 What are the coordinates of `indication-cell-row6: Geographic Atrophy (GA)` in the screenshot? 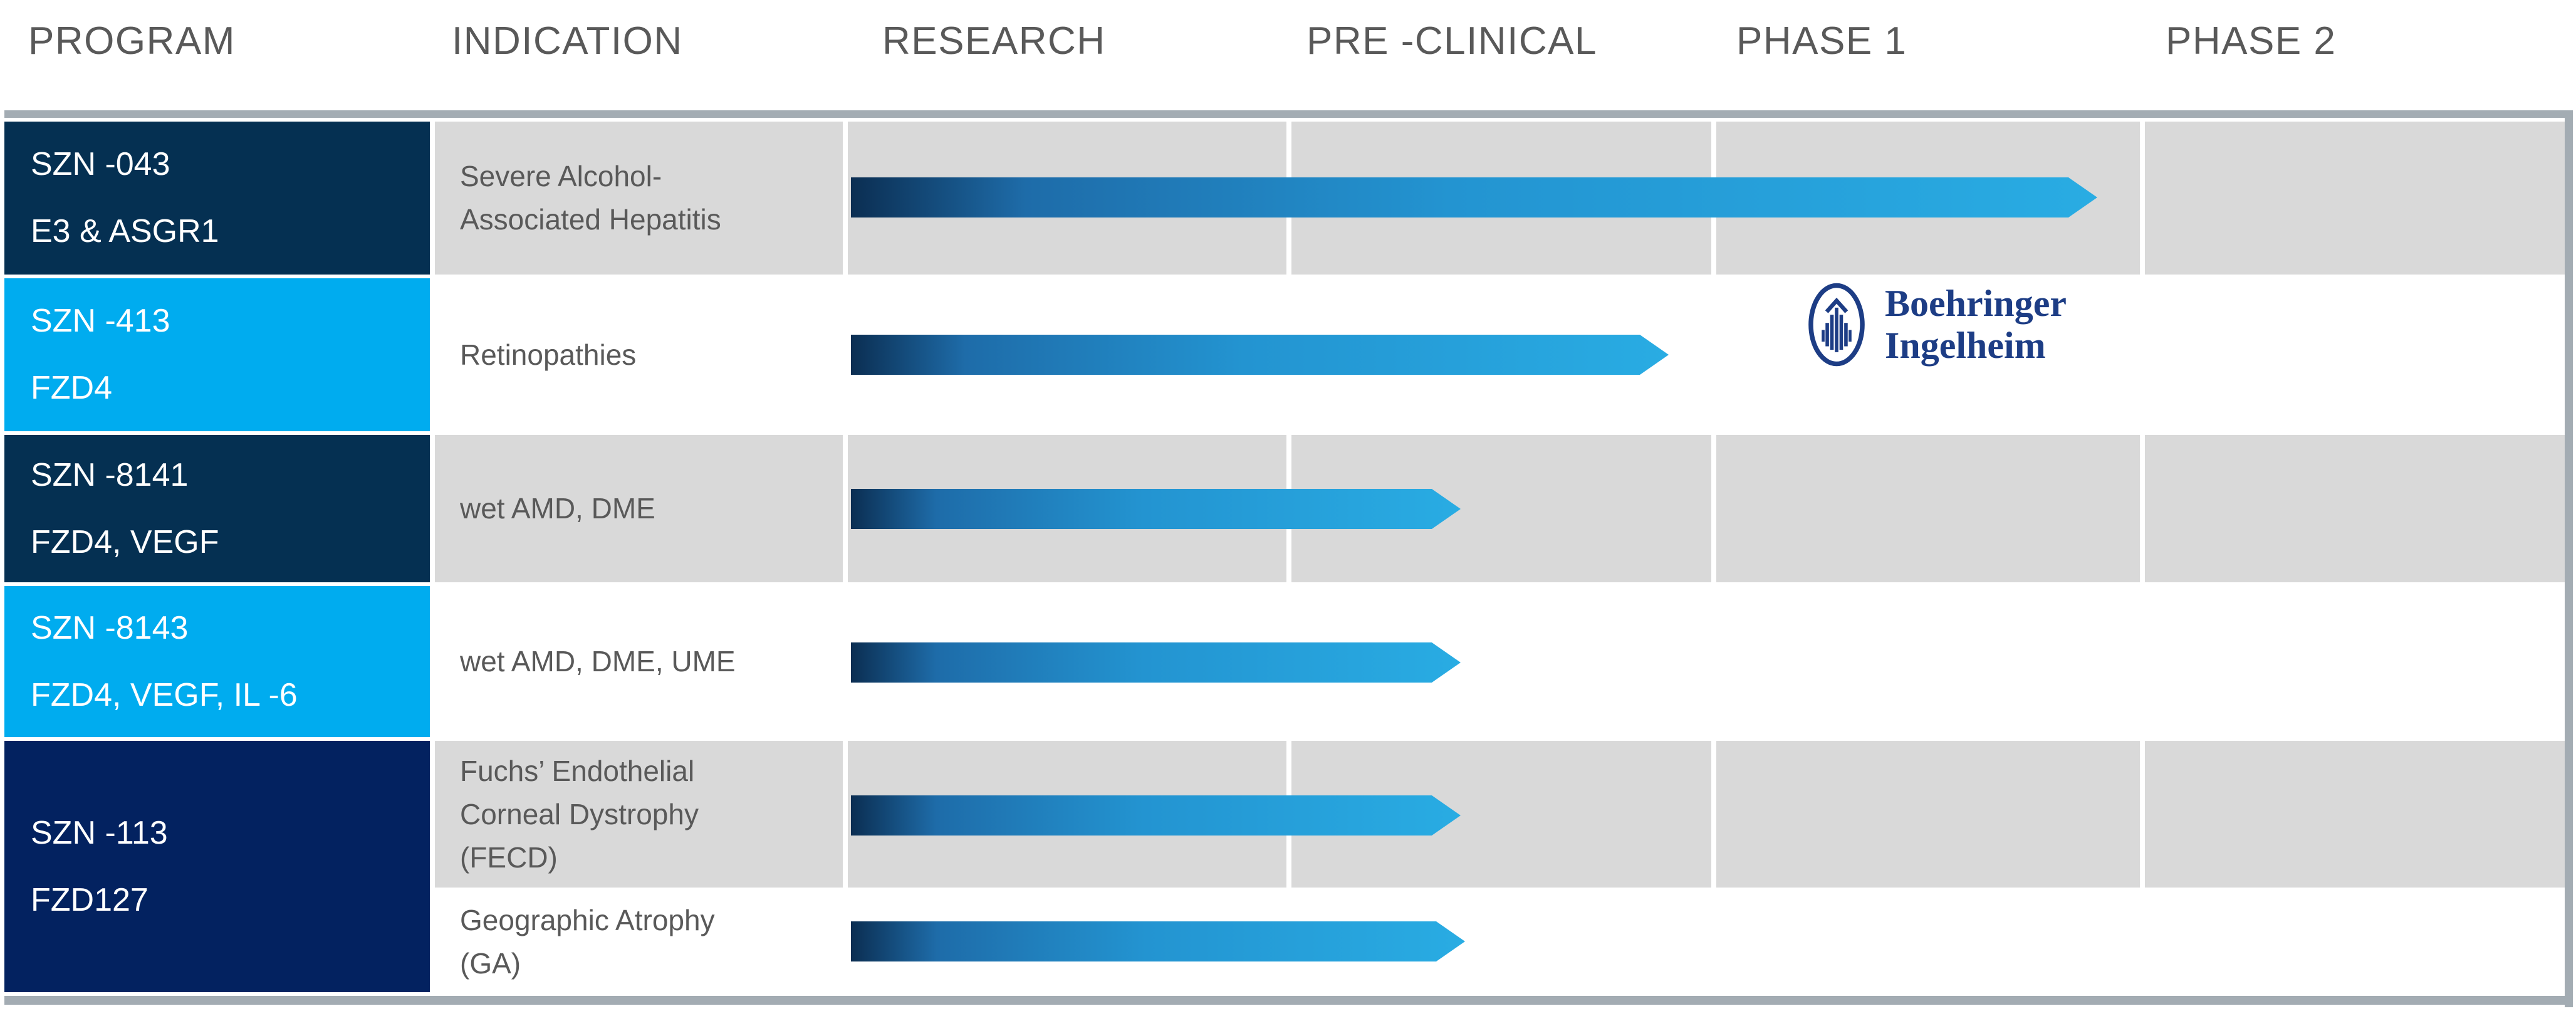 It's located at (639, 941).